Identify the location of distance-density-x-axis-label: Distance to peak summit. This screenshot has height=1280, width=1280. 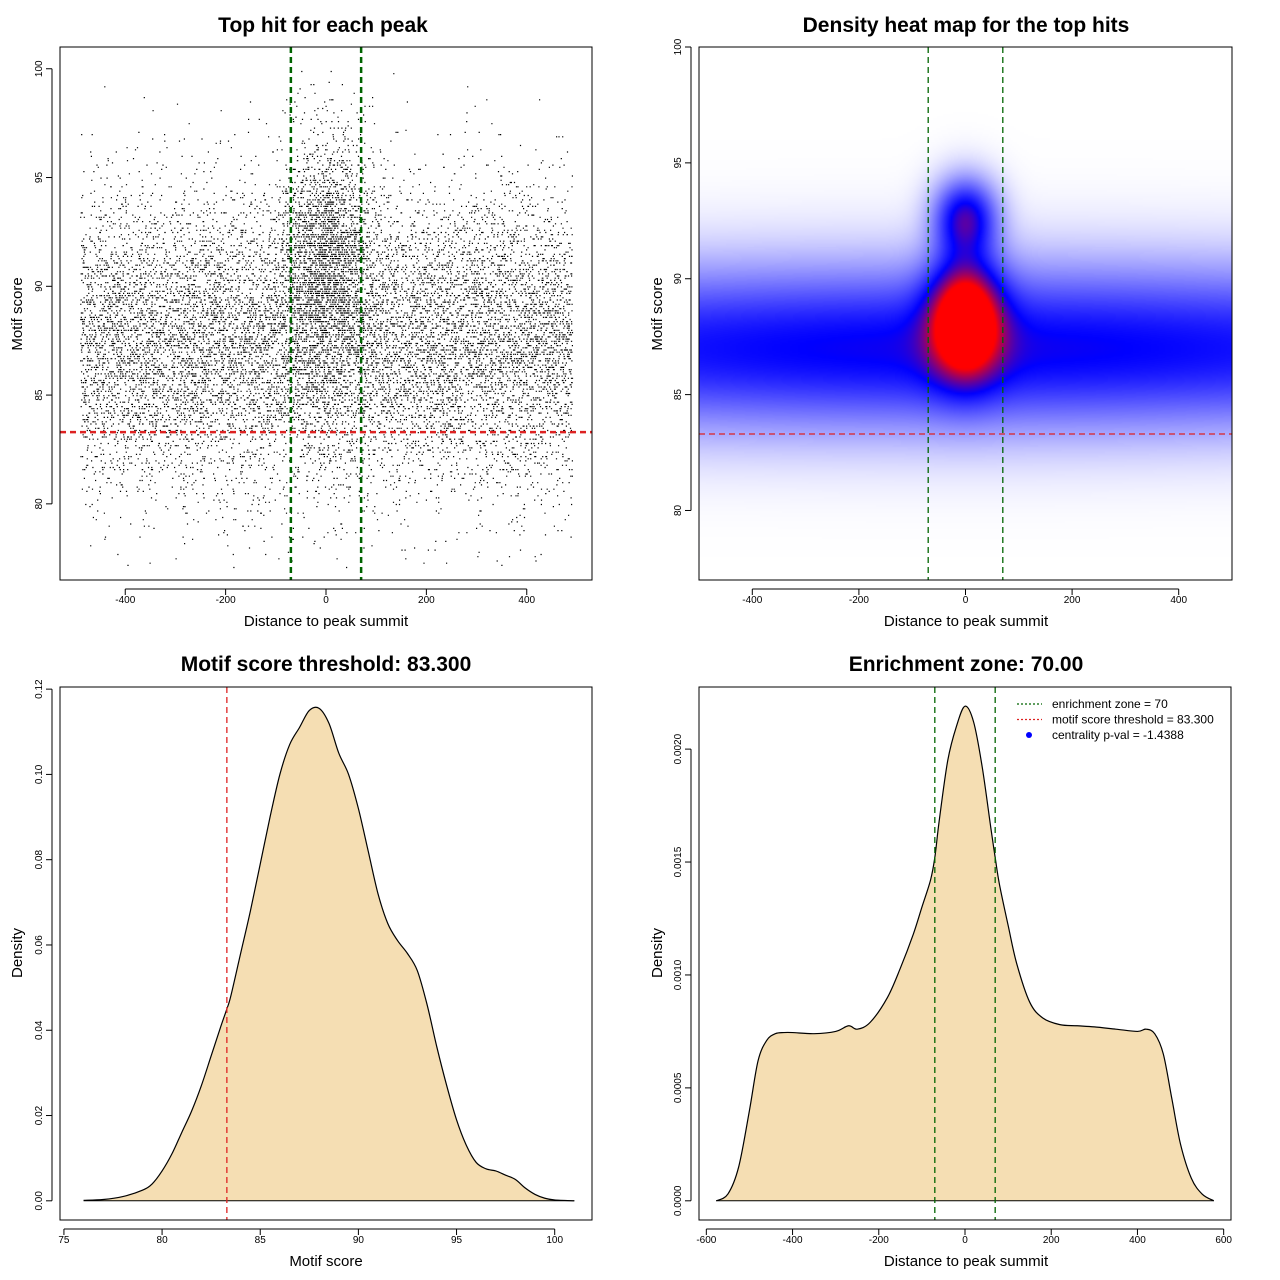
(966, 1261).